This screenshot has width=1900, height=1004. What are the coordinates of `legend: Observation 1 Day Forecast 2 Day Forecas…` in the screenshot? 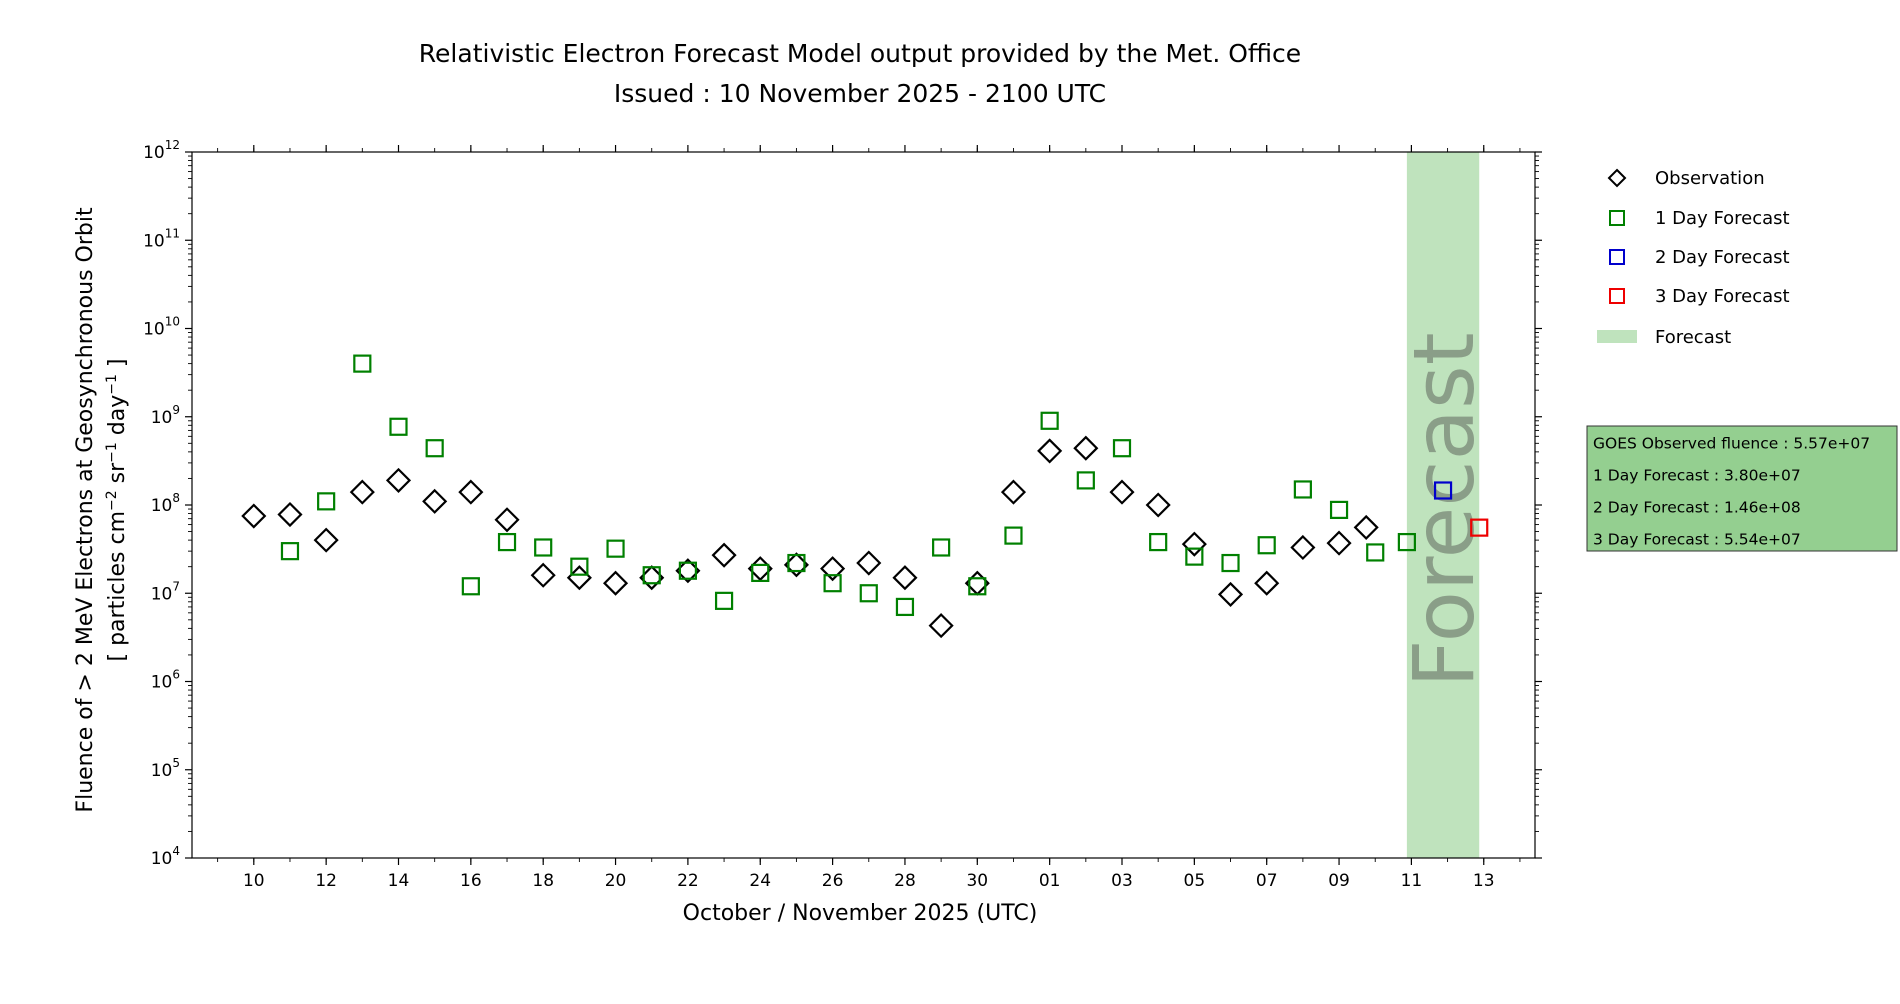 It's located at (1693, 258).